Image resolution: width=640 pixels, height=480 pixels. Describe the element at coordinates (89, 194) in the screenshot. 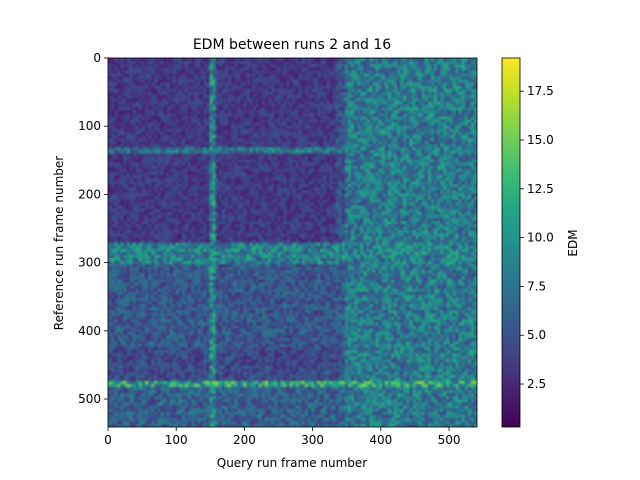

I see `y-tick-label: 200` at that location.